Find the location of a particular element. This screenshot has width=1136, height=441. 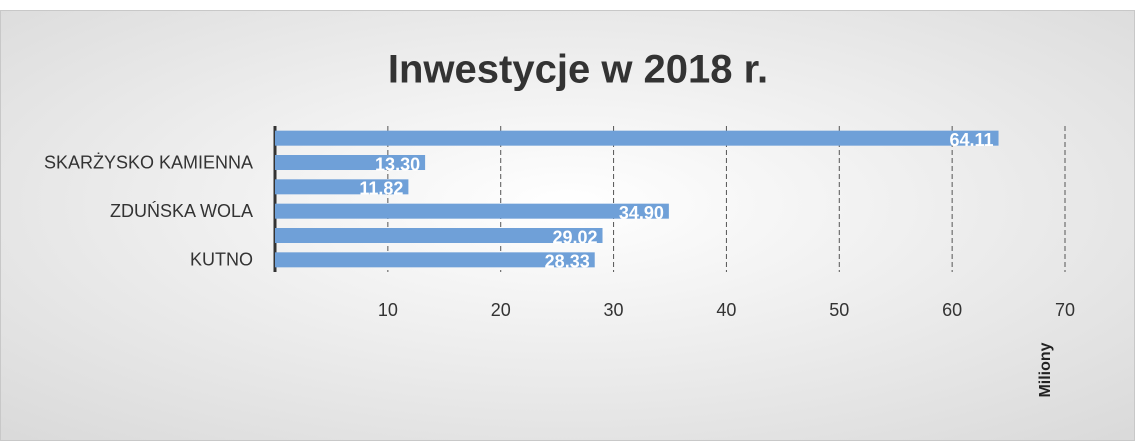

x-tick-label: 50 is located at coordinates (839, 310).